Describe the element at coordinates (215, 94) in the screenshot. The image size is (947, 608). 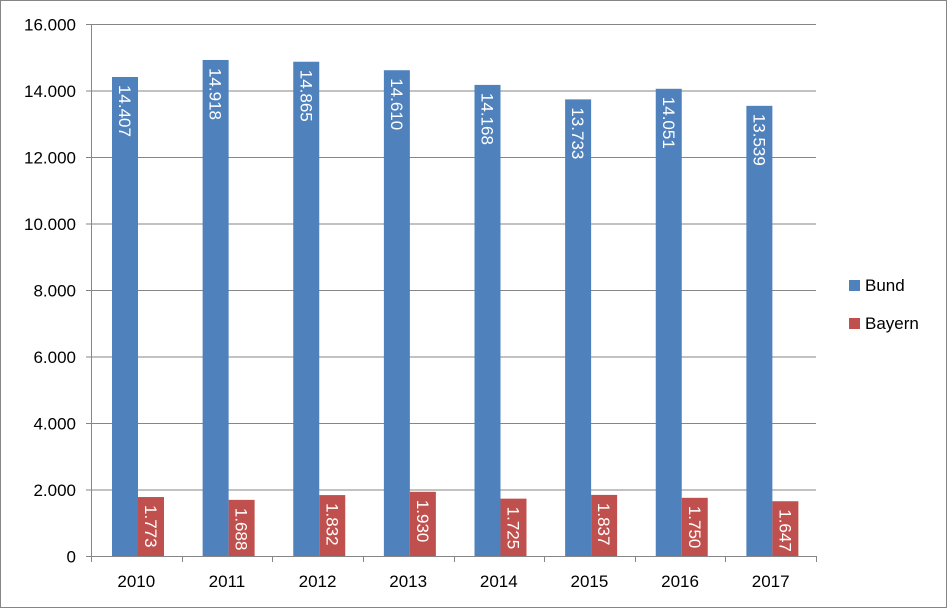
I see `data-label-bund: 14.918` at that location.